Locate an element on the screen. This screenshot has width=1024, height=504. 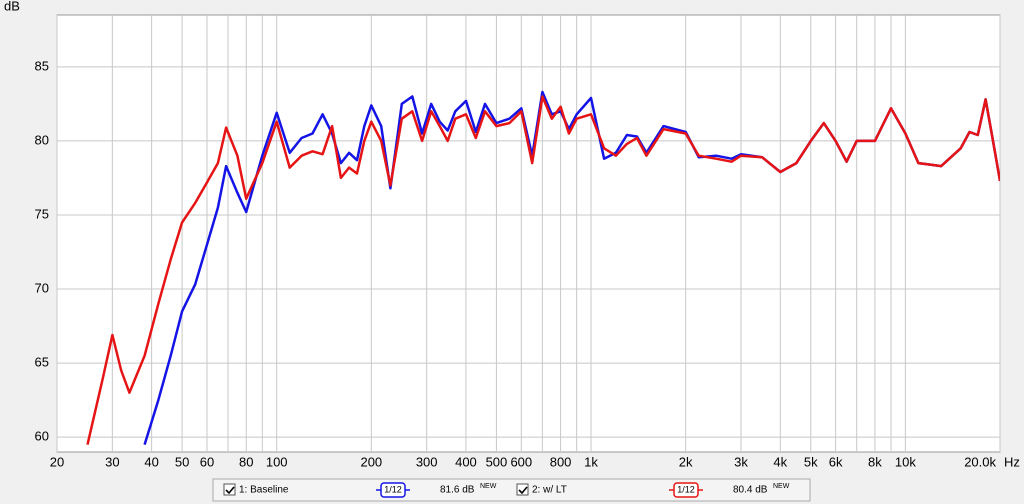
legend-box is located at coordinates (511, 490).